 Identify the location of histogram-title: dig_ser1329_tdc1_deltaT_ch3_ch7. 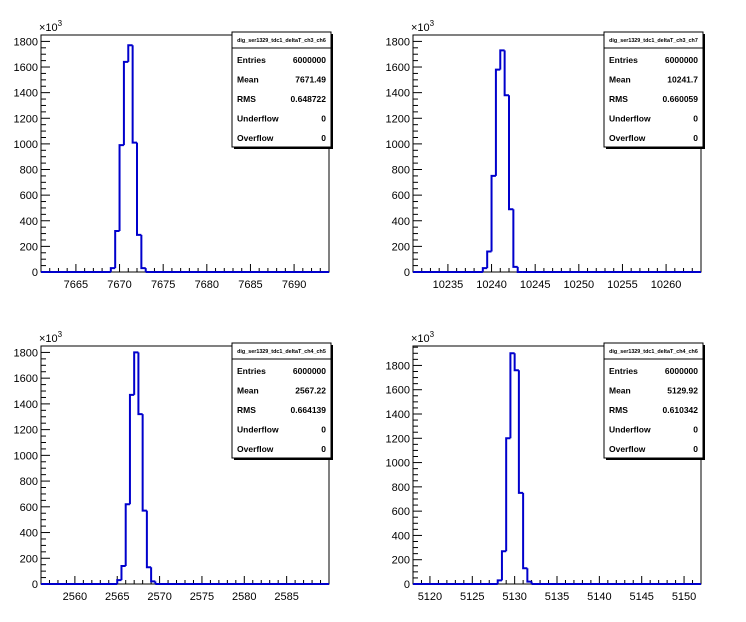
(653, 41).